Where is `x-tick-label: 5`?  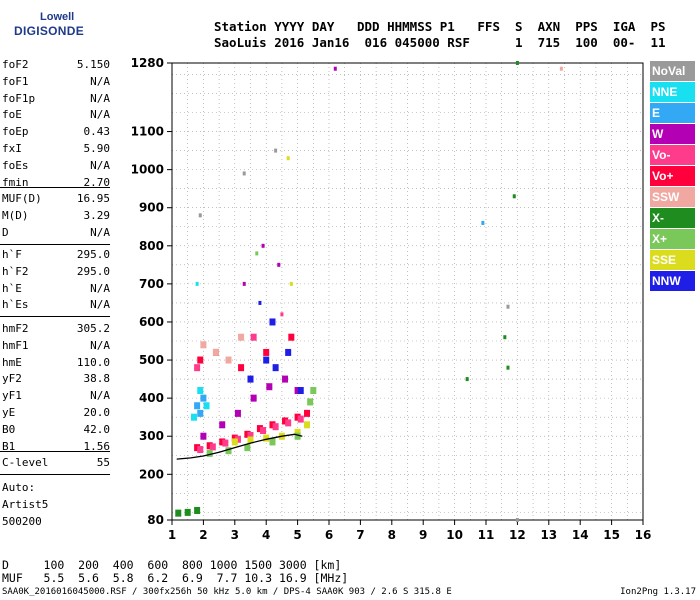
x-tick-label: 5 is located at coordinates (297, 535).